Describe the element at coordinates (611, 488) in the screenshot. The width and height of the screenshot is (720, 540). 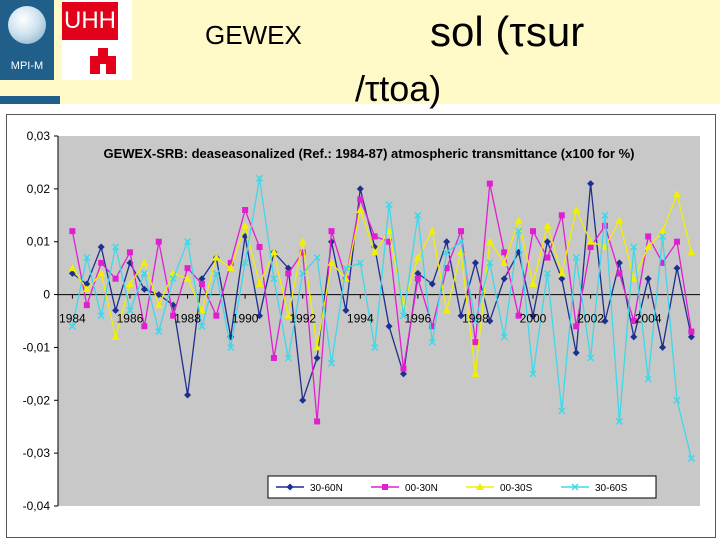
I see `legend-label: 30-60S` at that location.